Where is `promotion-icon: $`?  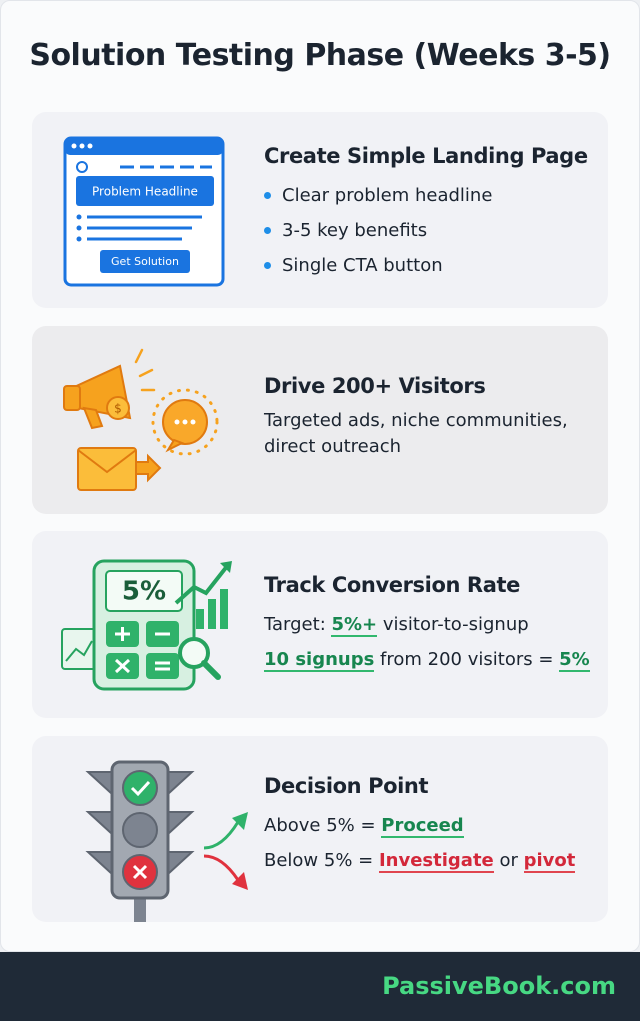 promotion-icon: $ is located at coordinates (141, 419).